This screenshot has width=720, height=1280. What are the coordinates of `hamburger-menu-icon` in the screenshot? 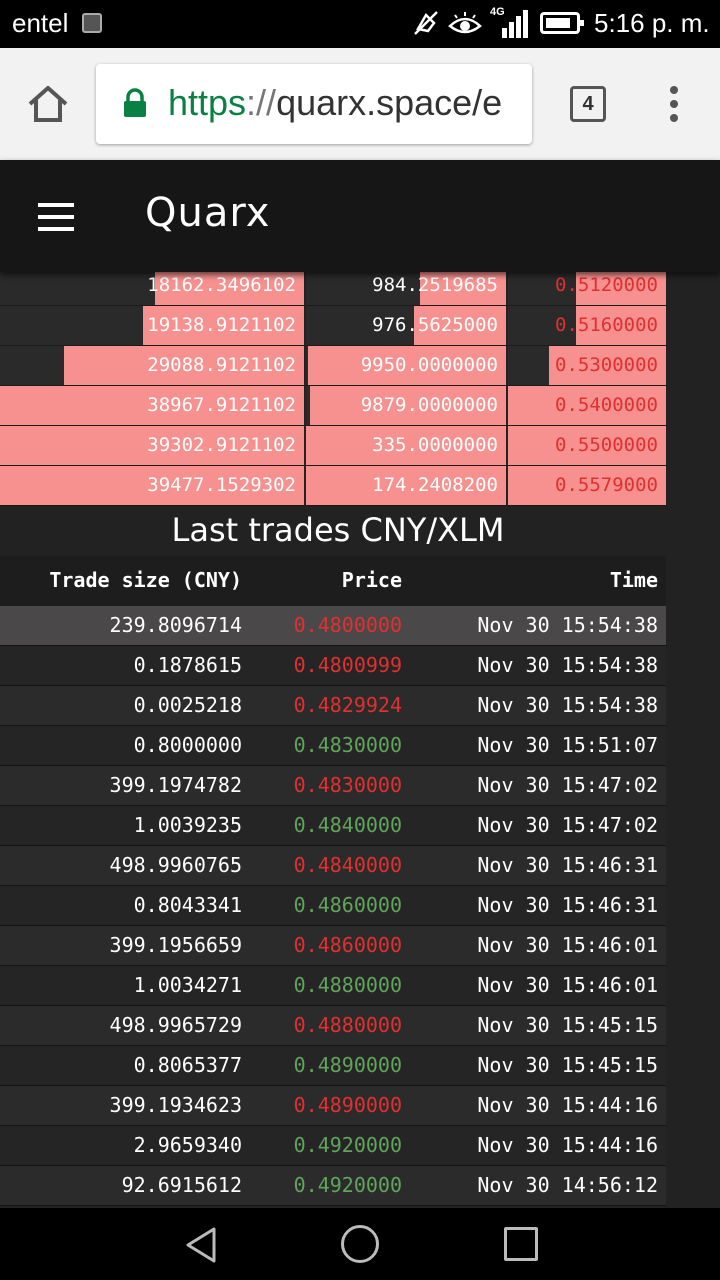 It's located at (56, 217).